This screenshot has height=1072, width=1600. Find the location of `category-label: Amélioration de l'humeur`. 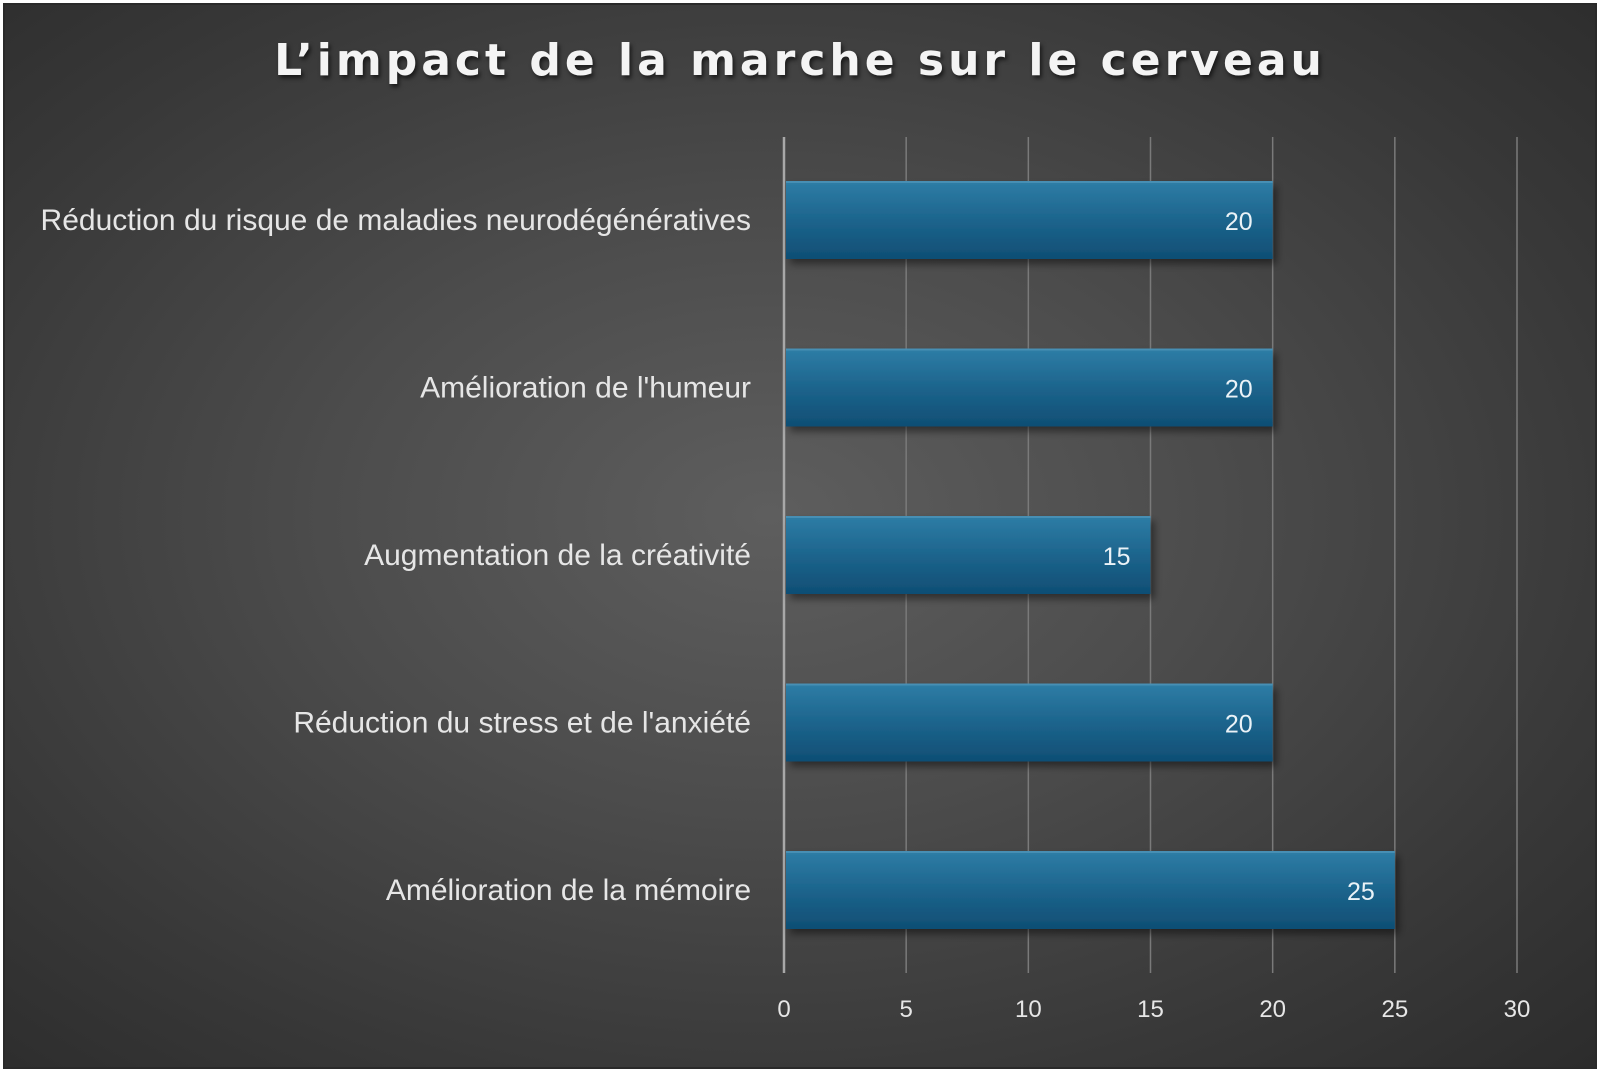

category-label: Amélioration de l'humeur is located at coordinates (585, 388).